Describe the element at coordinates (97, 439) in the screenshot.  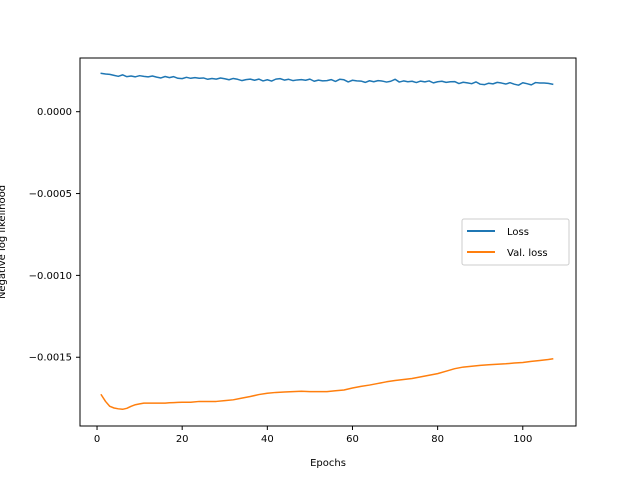
I see `x-tick-label: 0` at that location.